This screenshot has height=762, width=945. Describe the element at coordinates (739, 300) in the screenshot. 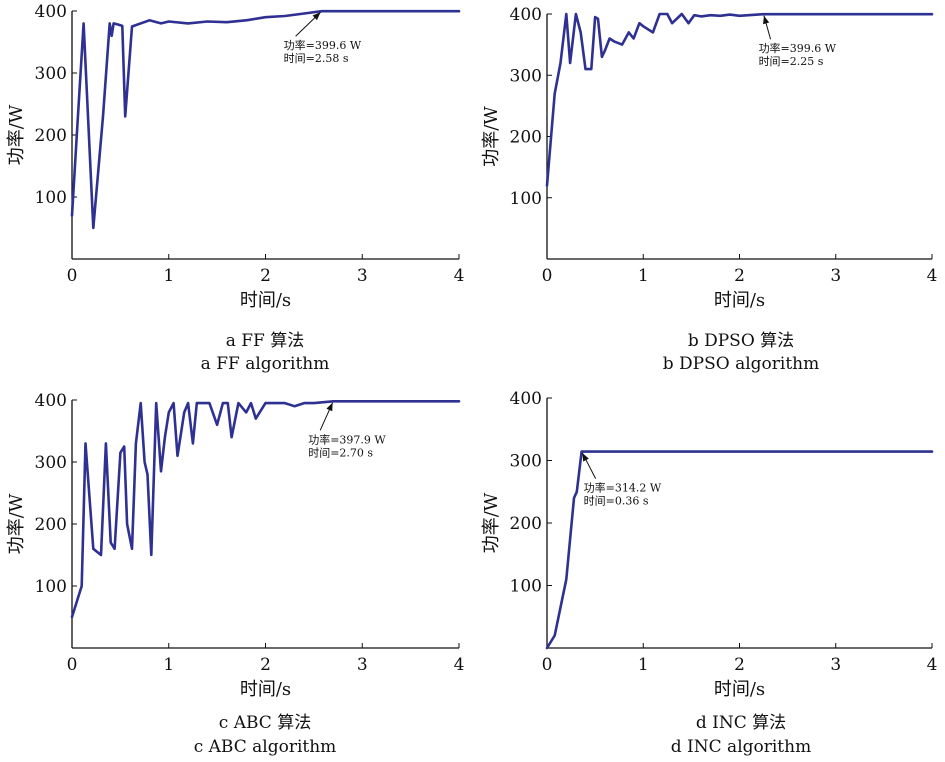

I see `panel-b-x-axis-label: 时间/s` at that location.